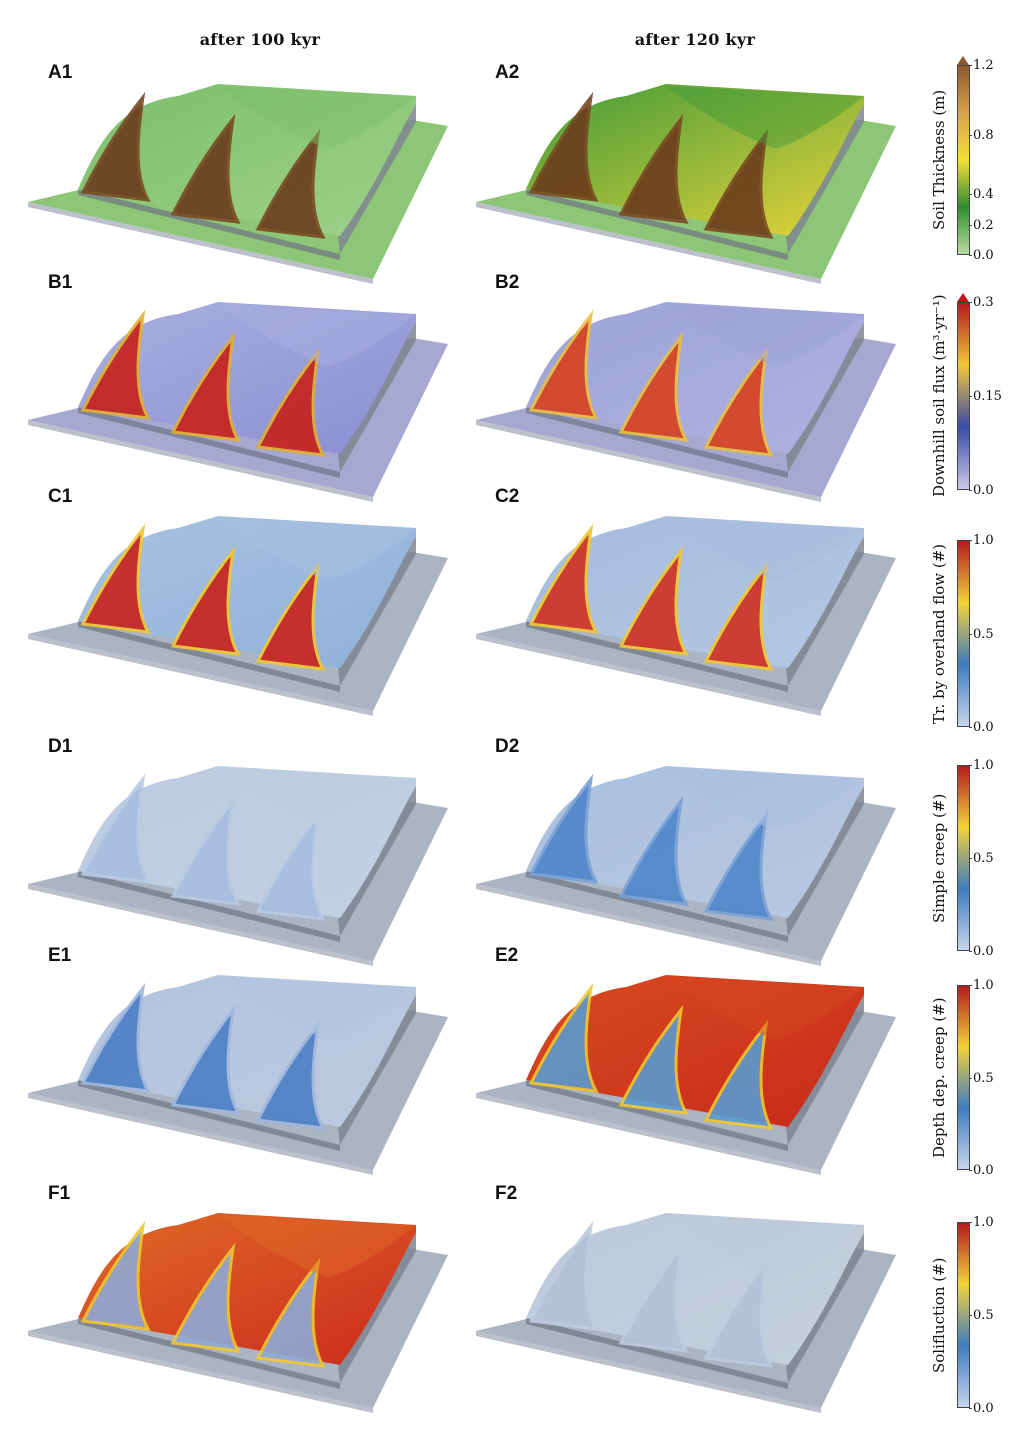 Image resolution: width=1020 pixels, height=1446 pixels. Describe the element at coordinates (939, 160) in the screenshot. I see `colorbar-title: Soil Thickness (m)` at that location.